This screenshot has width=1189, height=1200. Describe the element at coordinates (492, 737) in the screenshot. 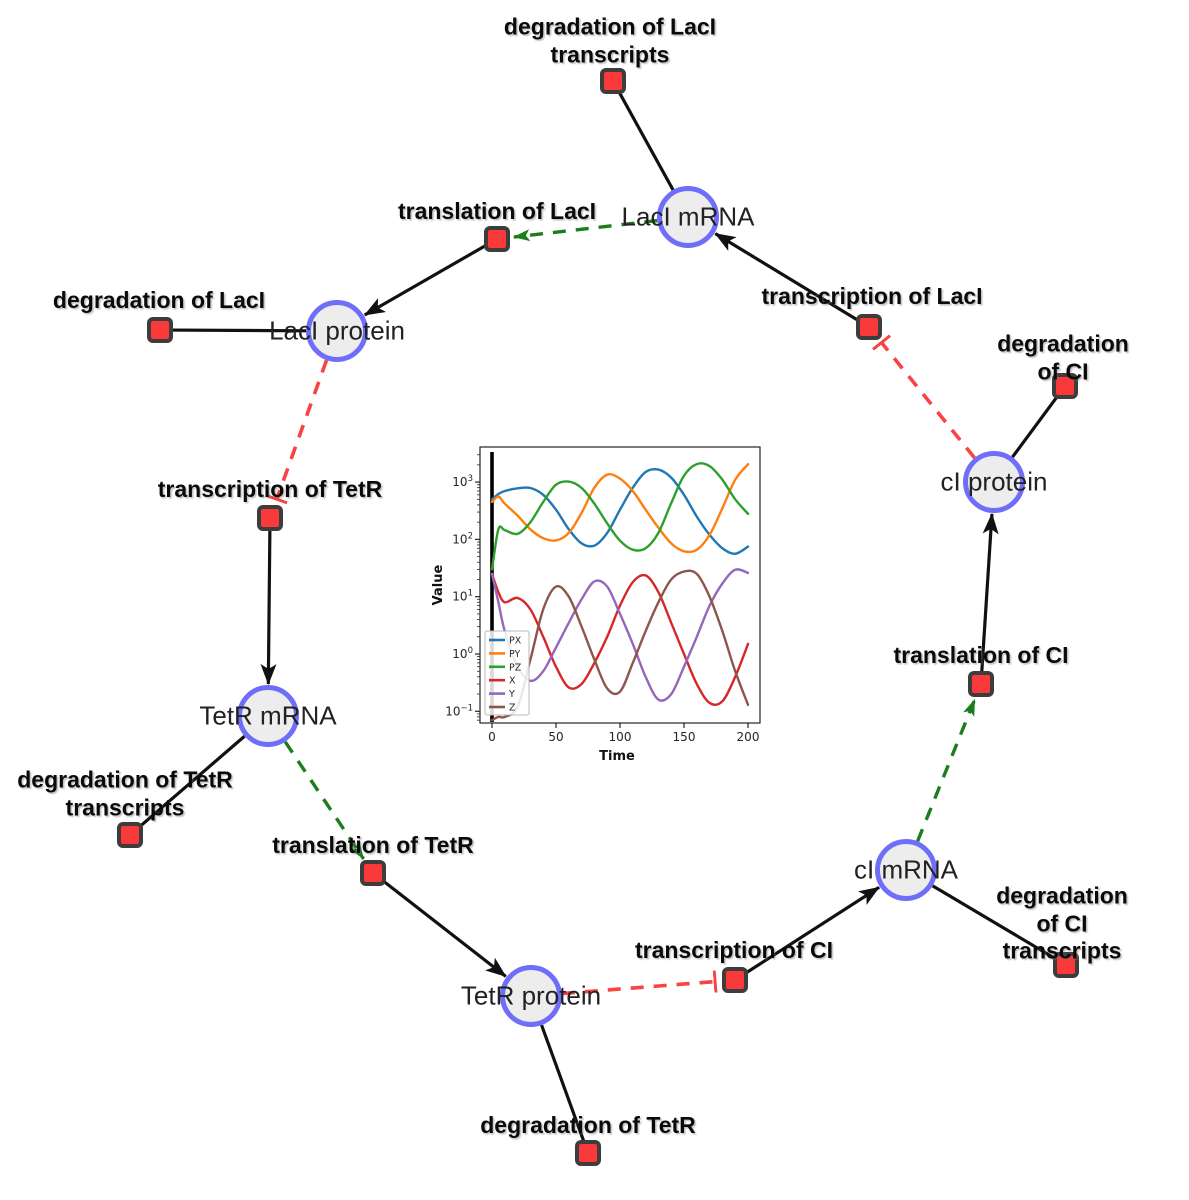

I see `x-tick-label: 0` at that location.